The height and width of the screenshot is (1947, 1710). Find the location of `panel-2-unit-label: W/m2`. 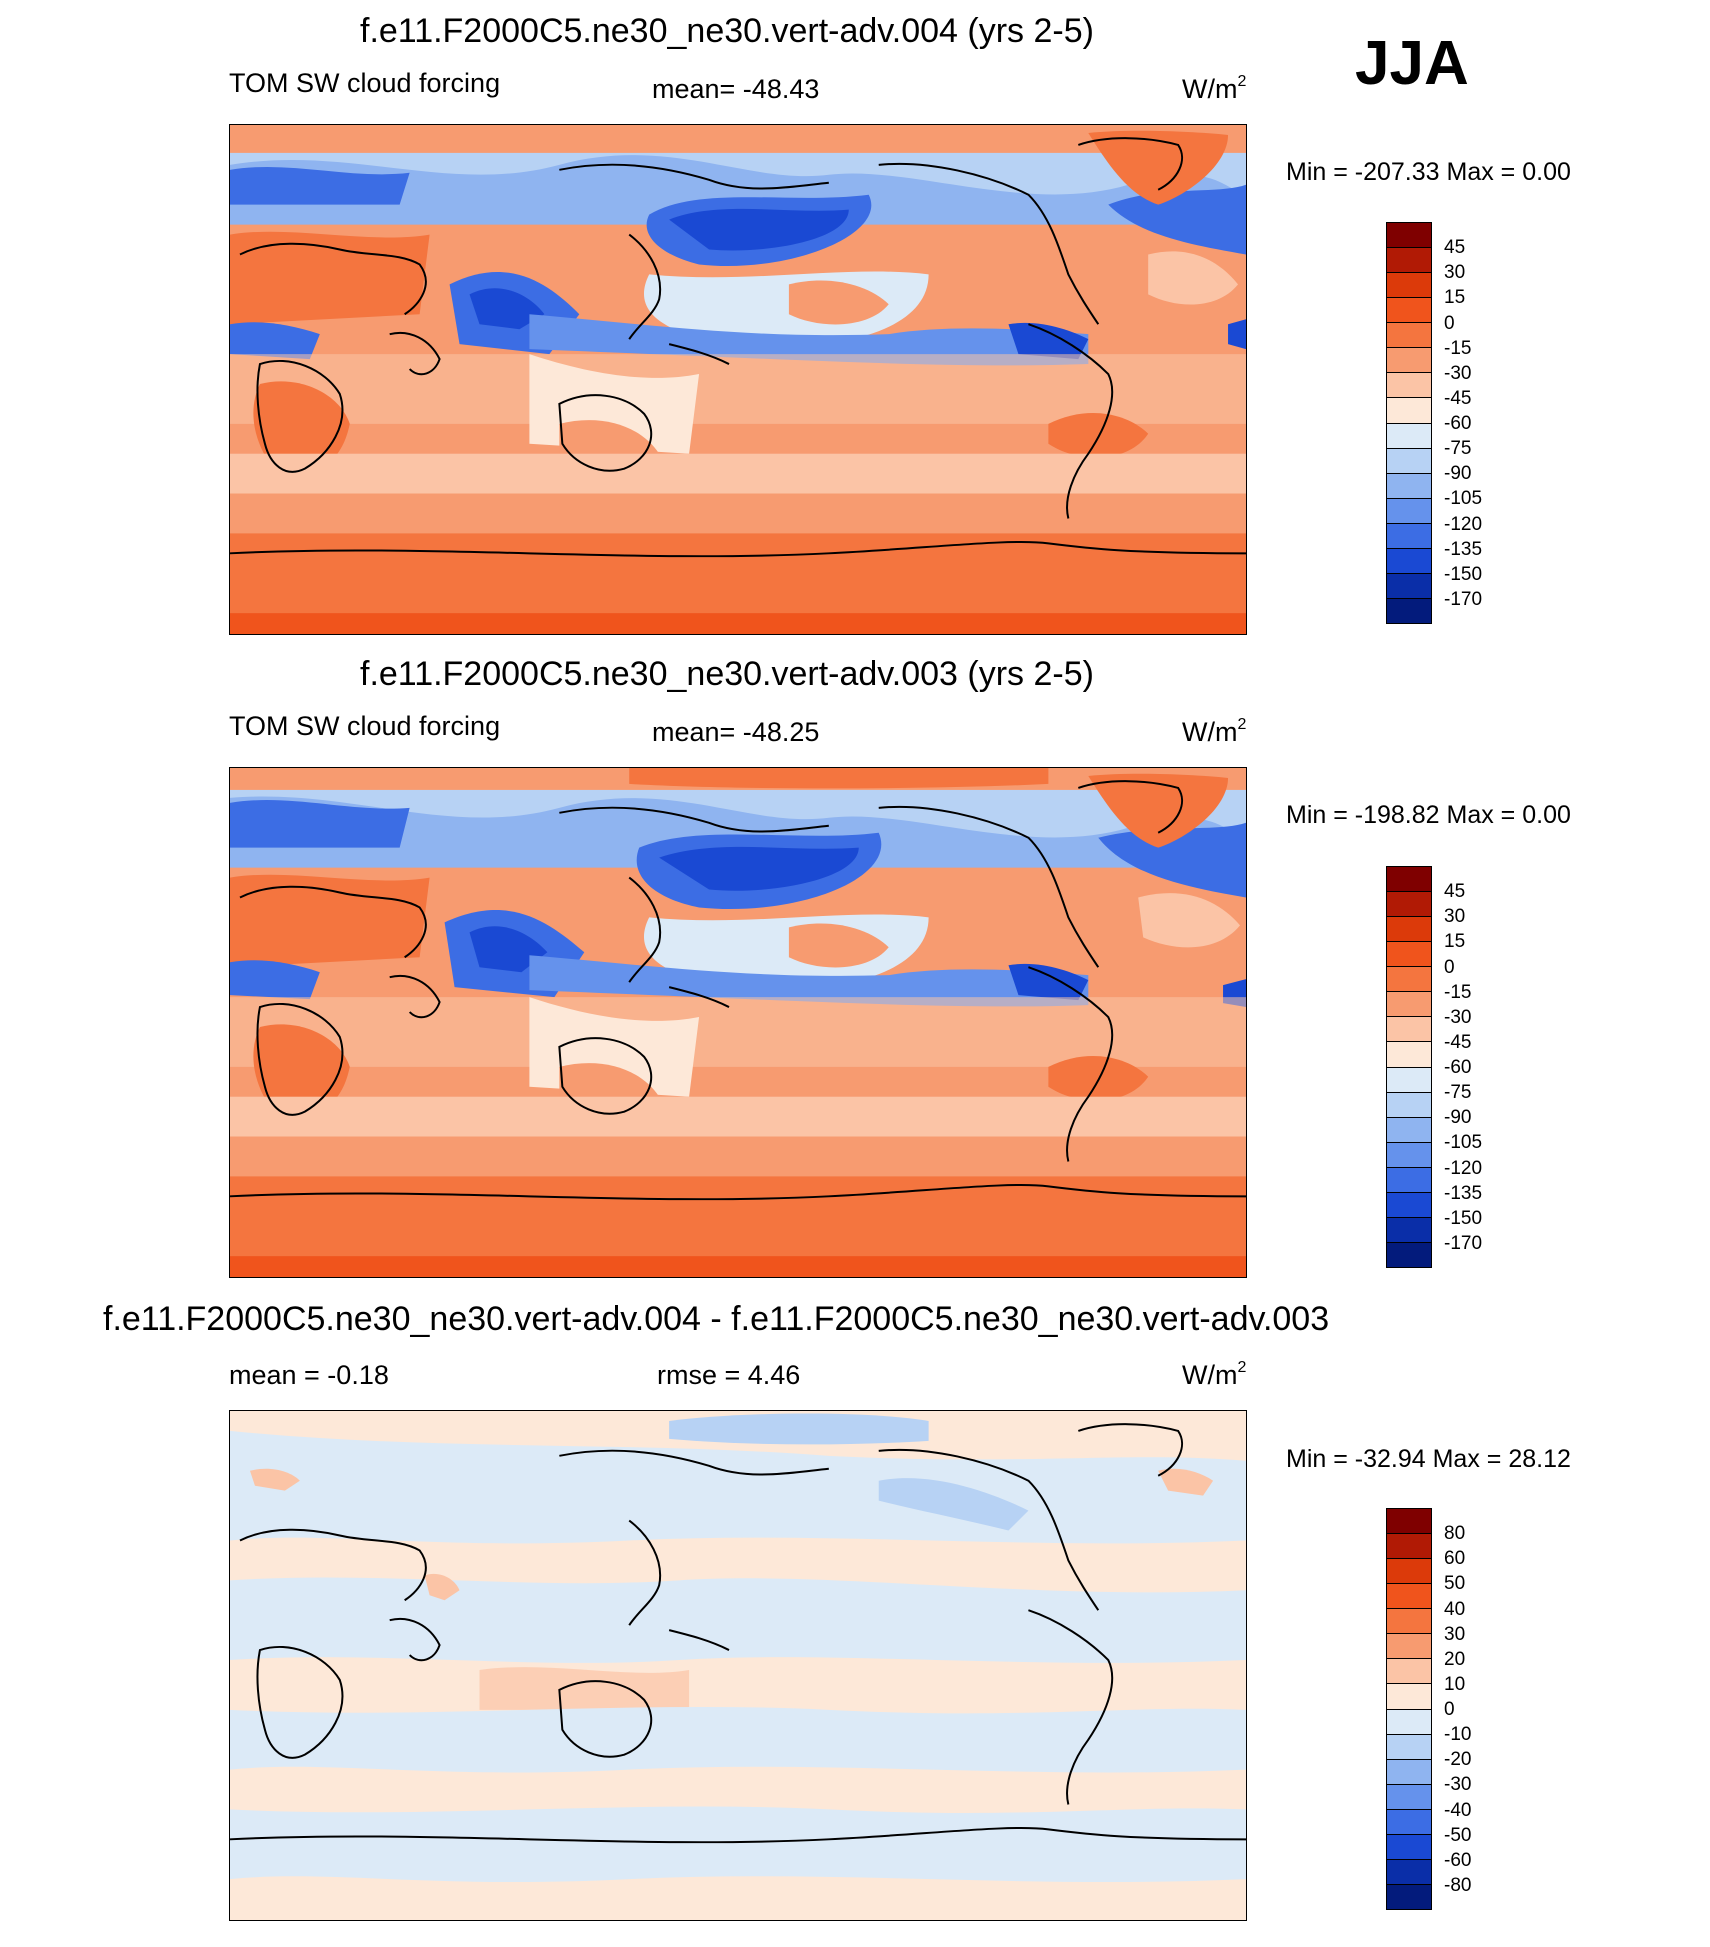

panel-2-unit-label: W/m2 is located at coordinates (1214, 732).